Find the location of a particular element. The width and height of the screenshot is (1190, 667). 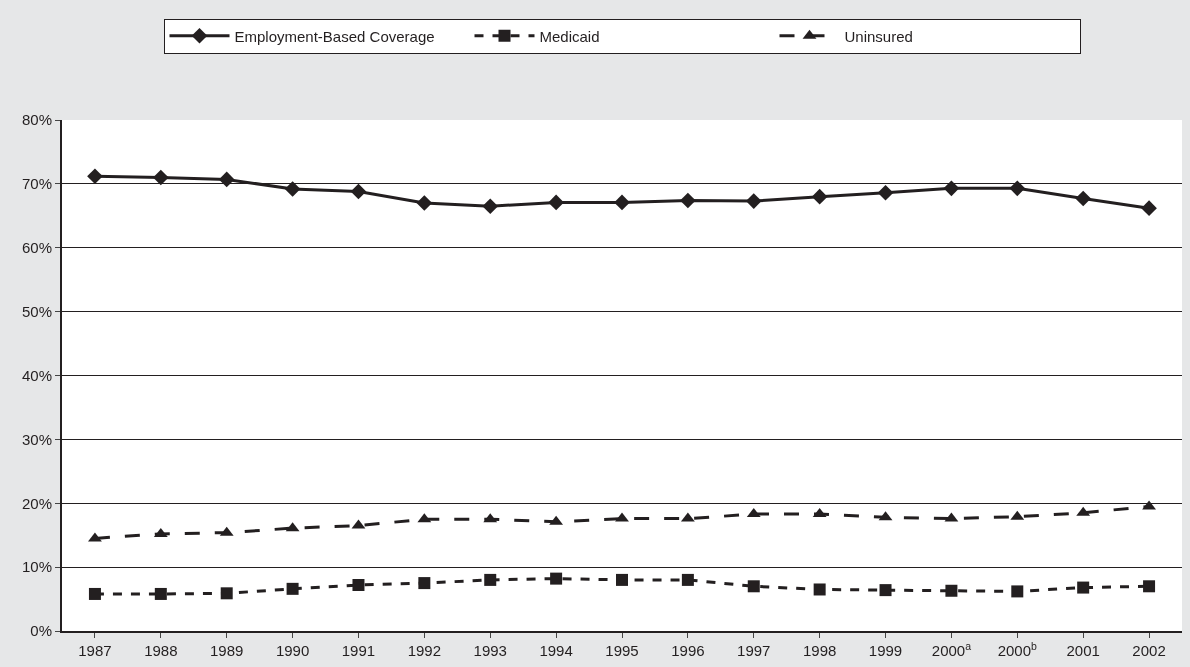

y-tick-label: 80% is located at coordinates (36, 120).